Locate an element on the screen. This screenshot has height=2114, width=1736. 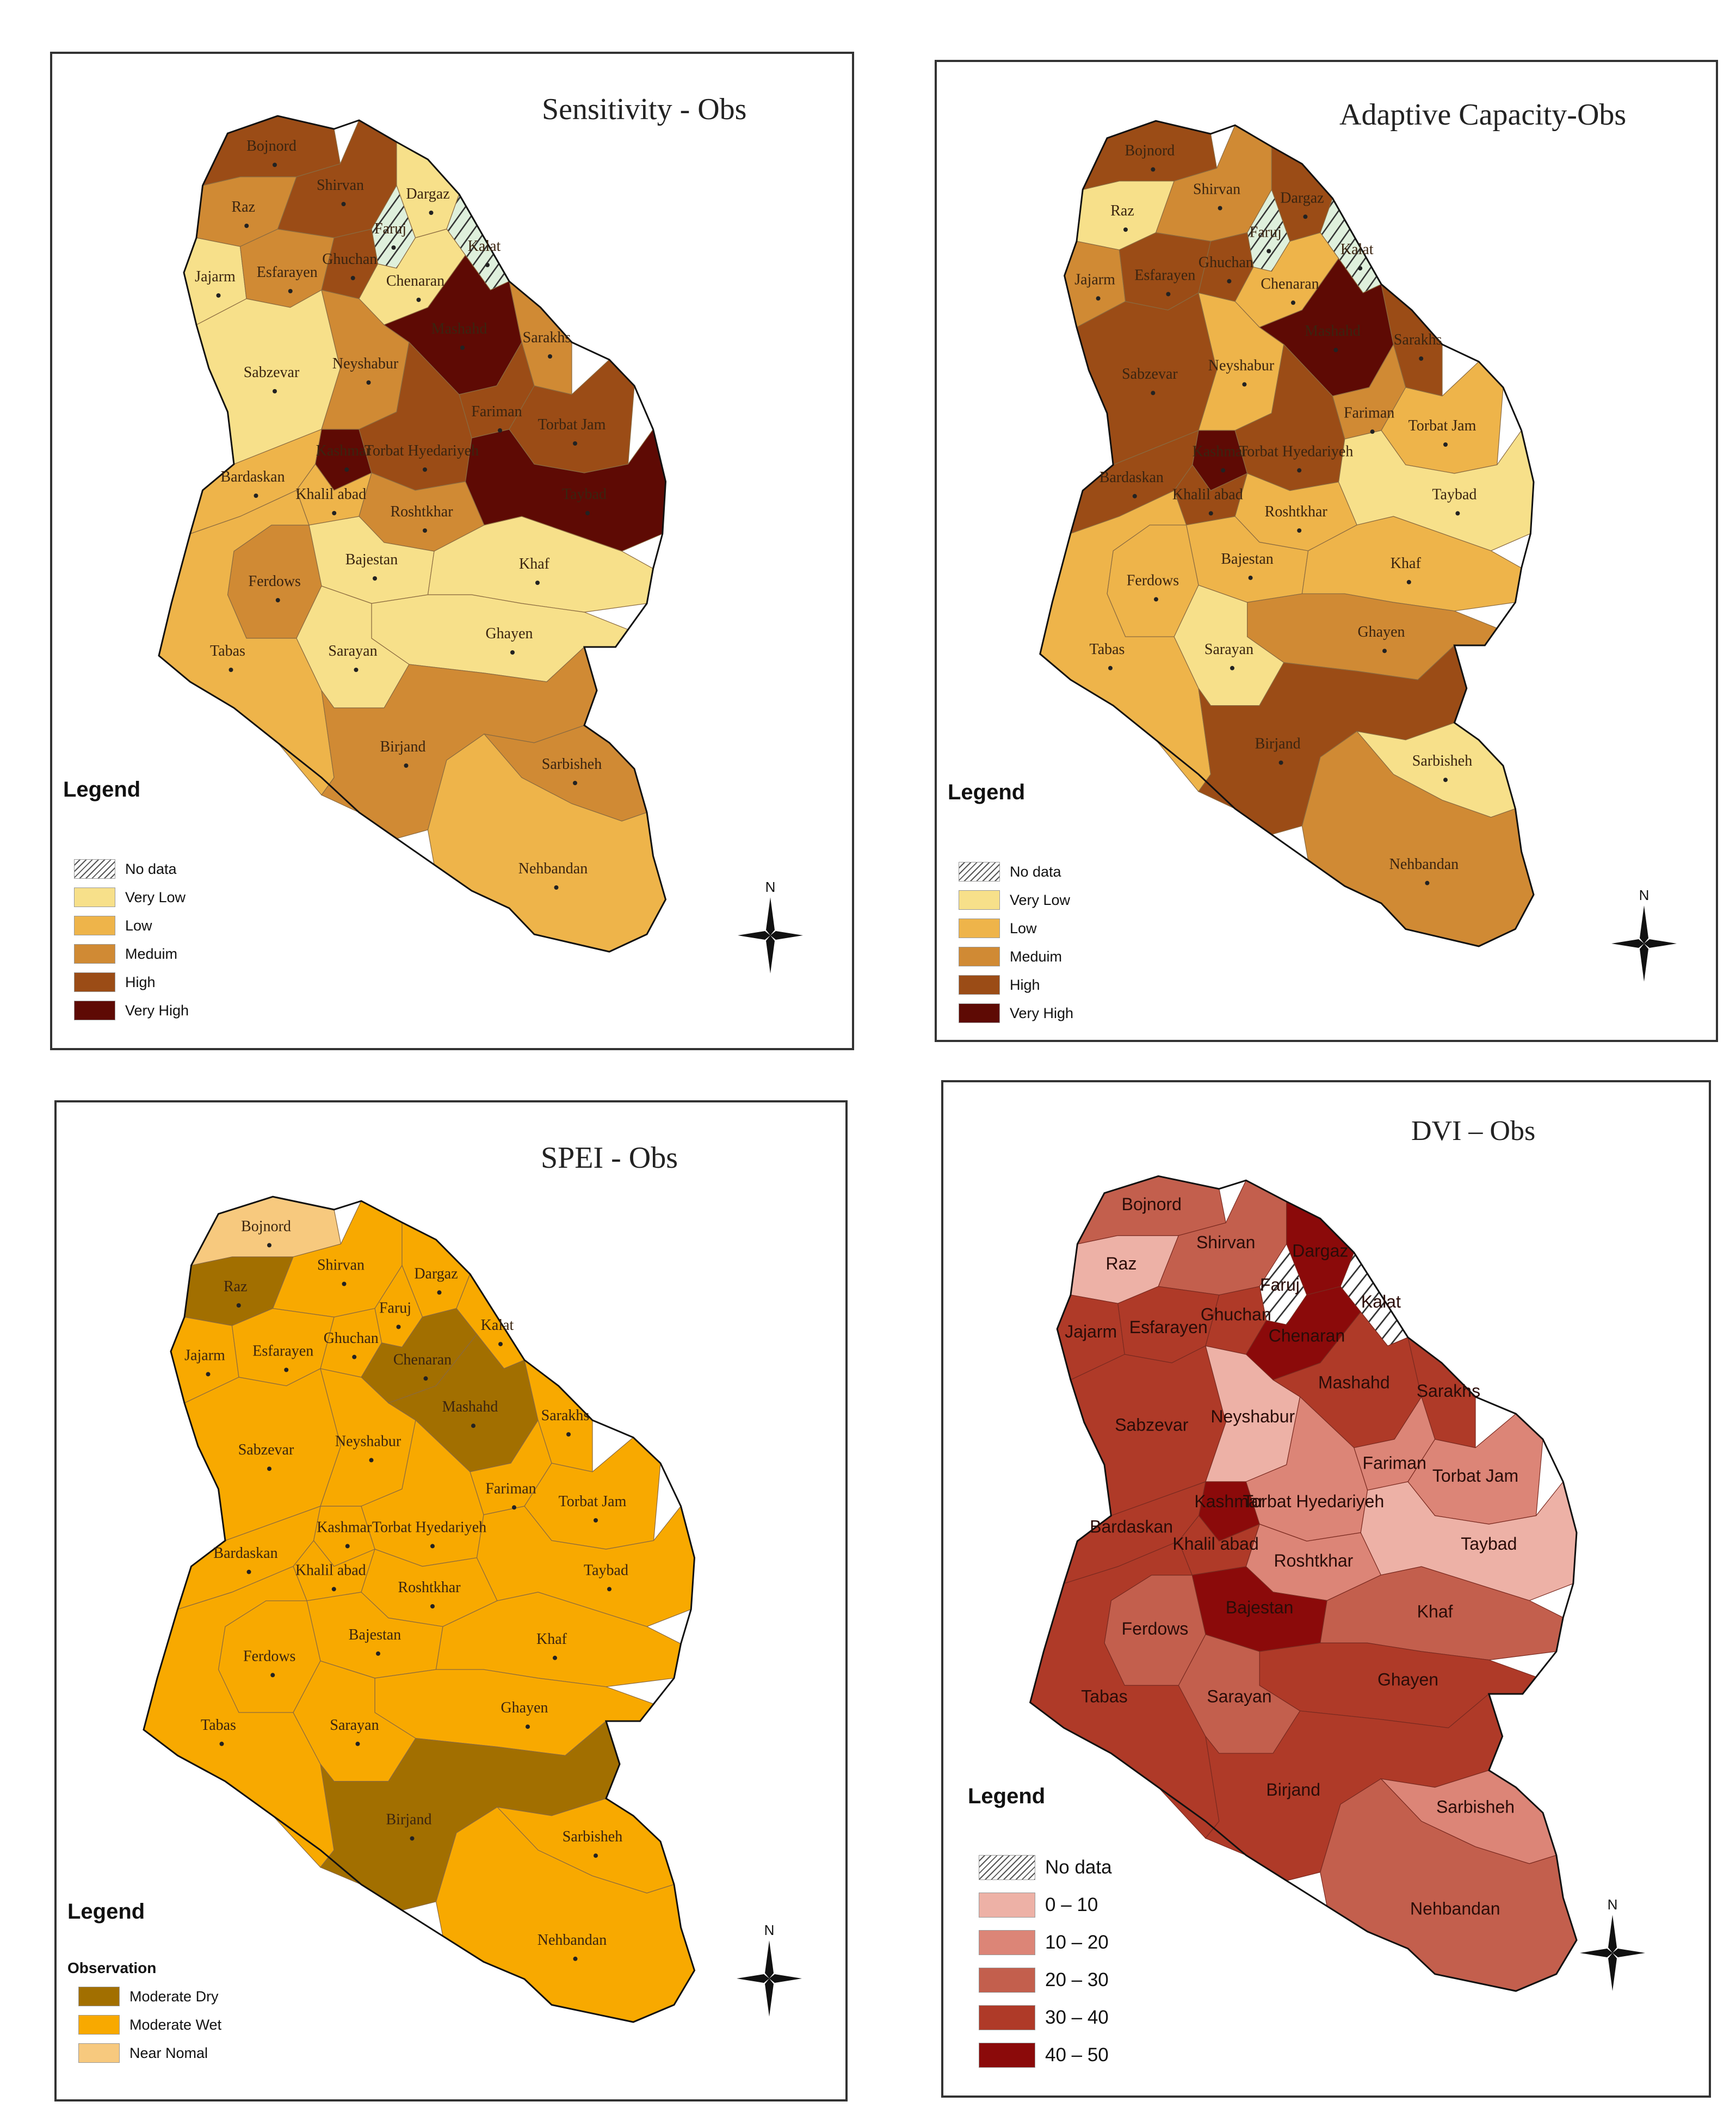
map-title: Sensitivity - Obs is located at coordinates (644, 109).